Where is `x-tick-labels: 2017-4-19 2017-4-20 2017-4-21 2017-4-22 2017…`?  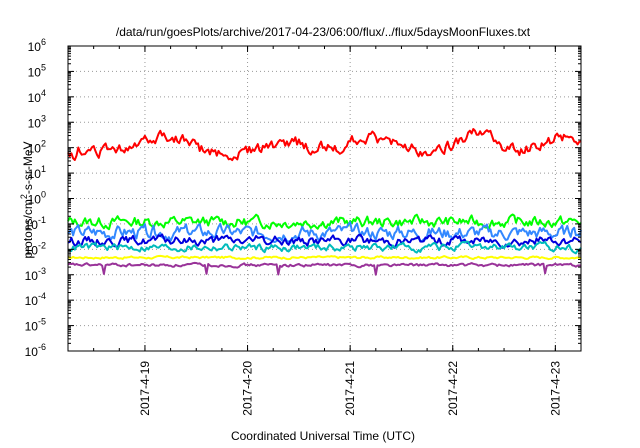
x-tick-labels: 2017-4-19 2017-4-20 2017-4-21 2017-4-22 2017… is located at coordinates (350, 388).